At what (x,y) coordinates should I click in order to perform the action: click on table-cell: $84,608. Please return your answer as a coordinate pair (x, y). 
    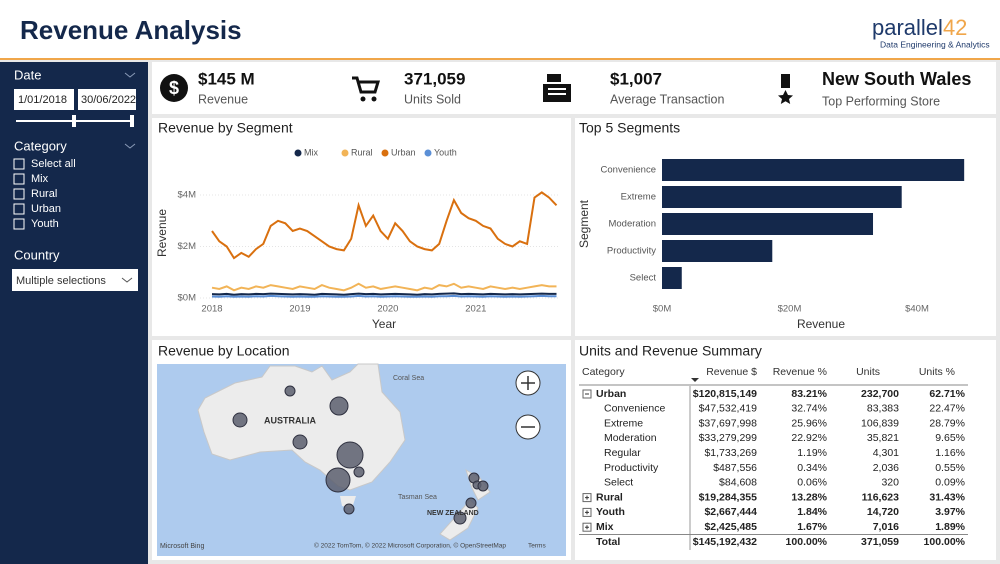
    Looking at the image, I should click on (738, 483).